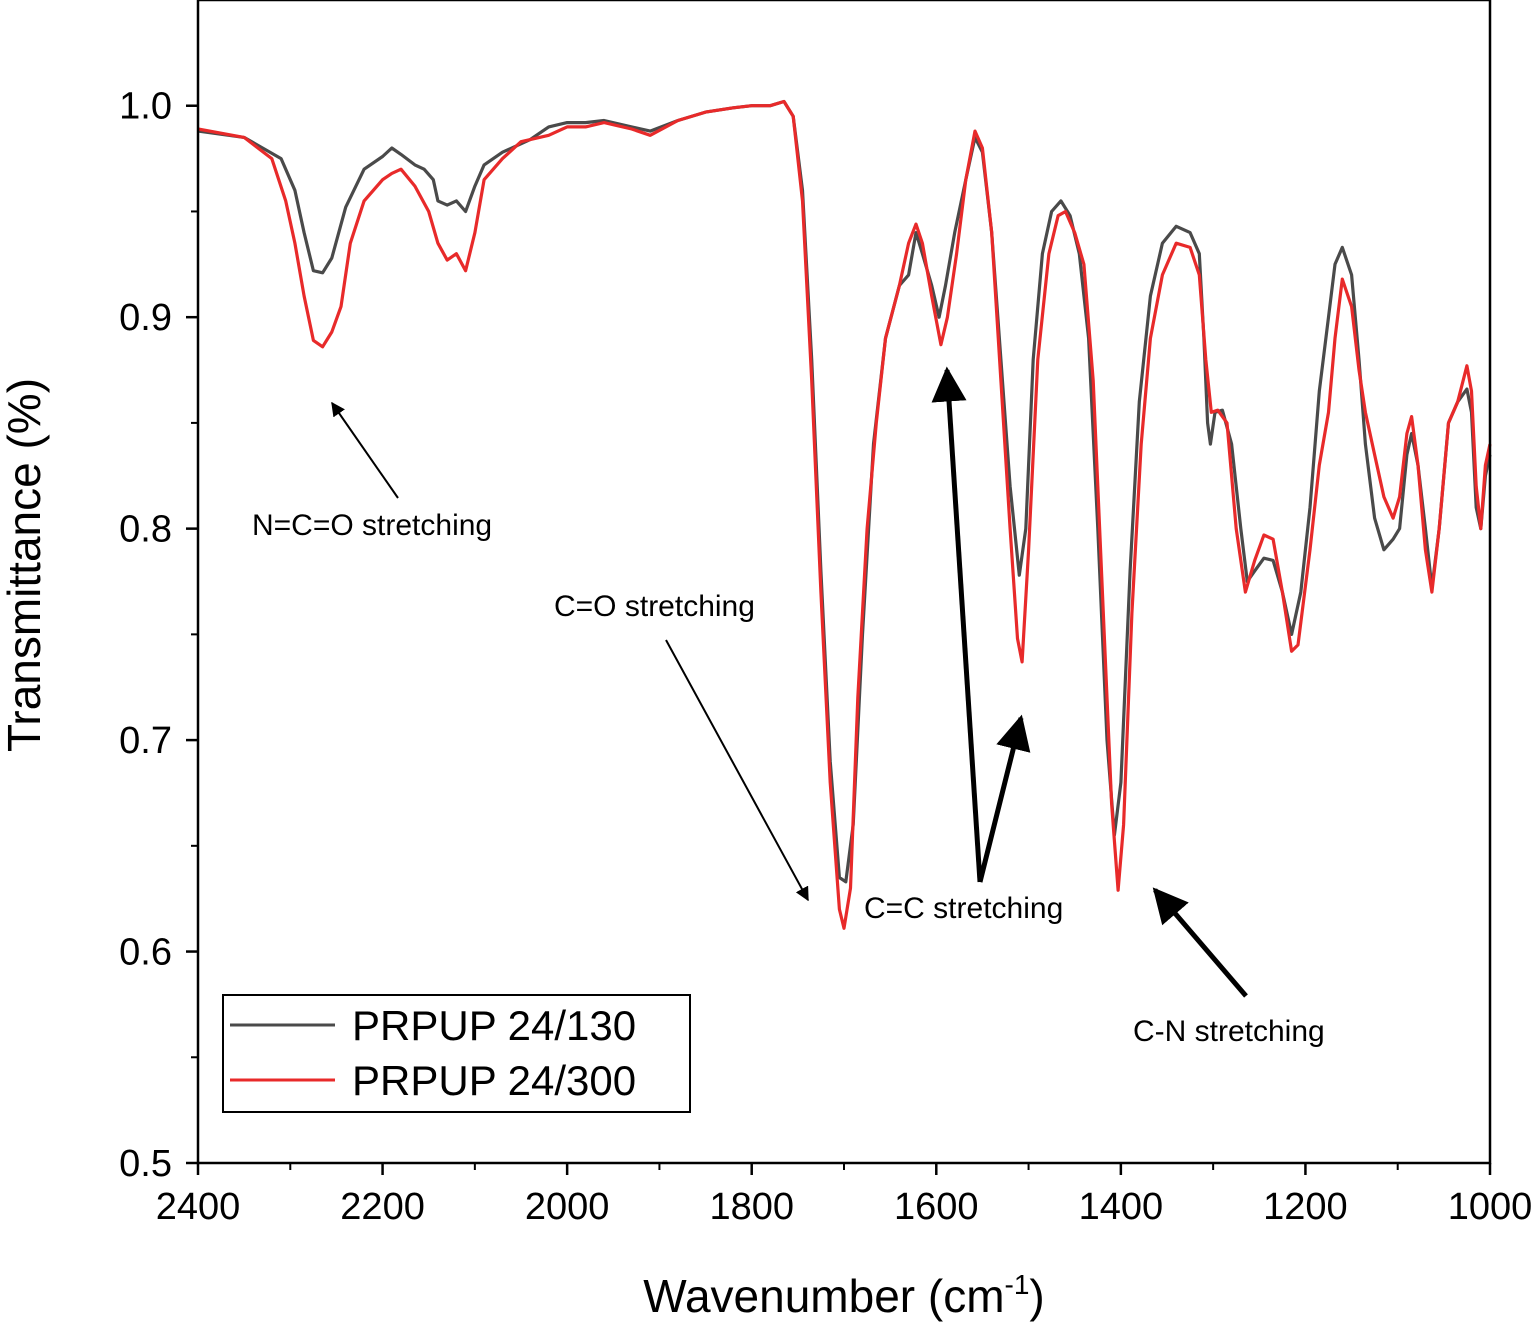 This screenshot has width=1538, height=1328. I want to click on x-tick-label: 2000, so click(567, 1207).